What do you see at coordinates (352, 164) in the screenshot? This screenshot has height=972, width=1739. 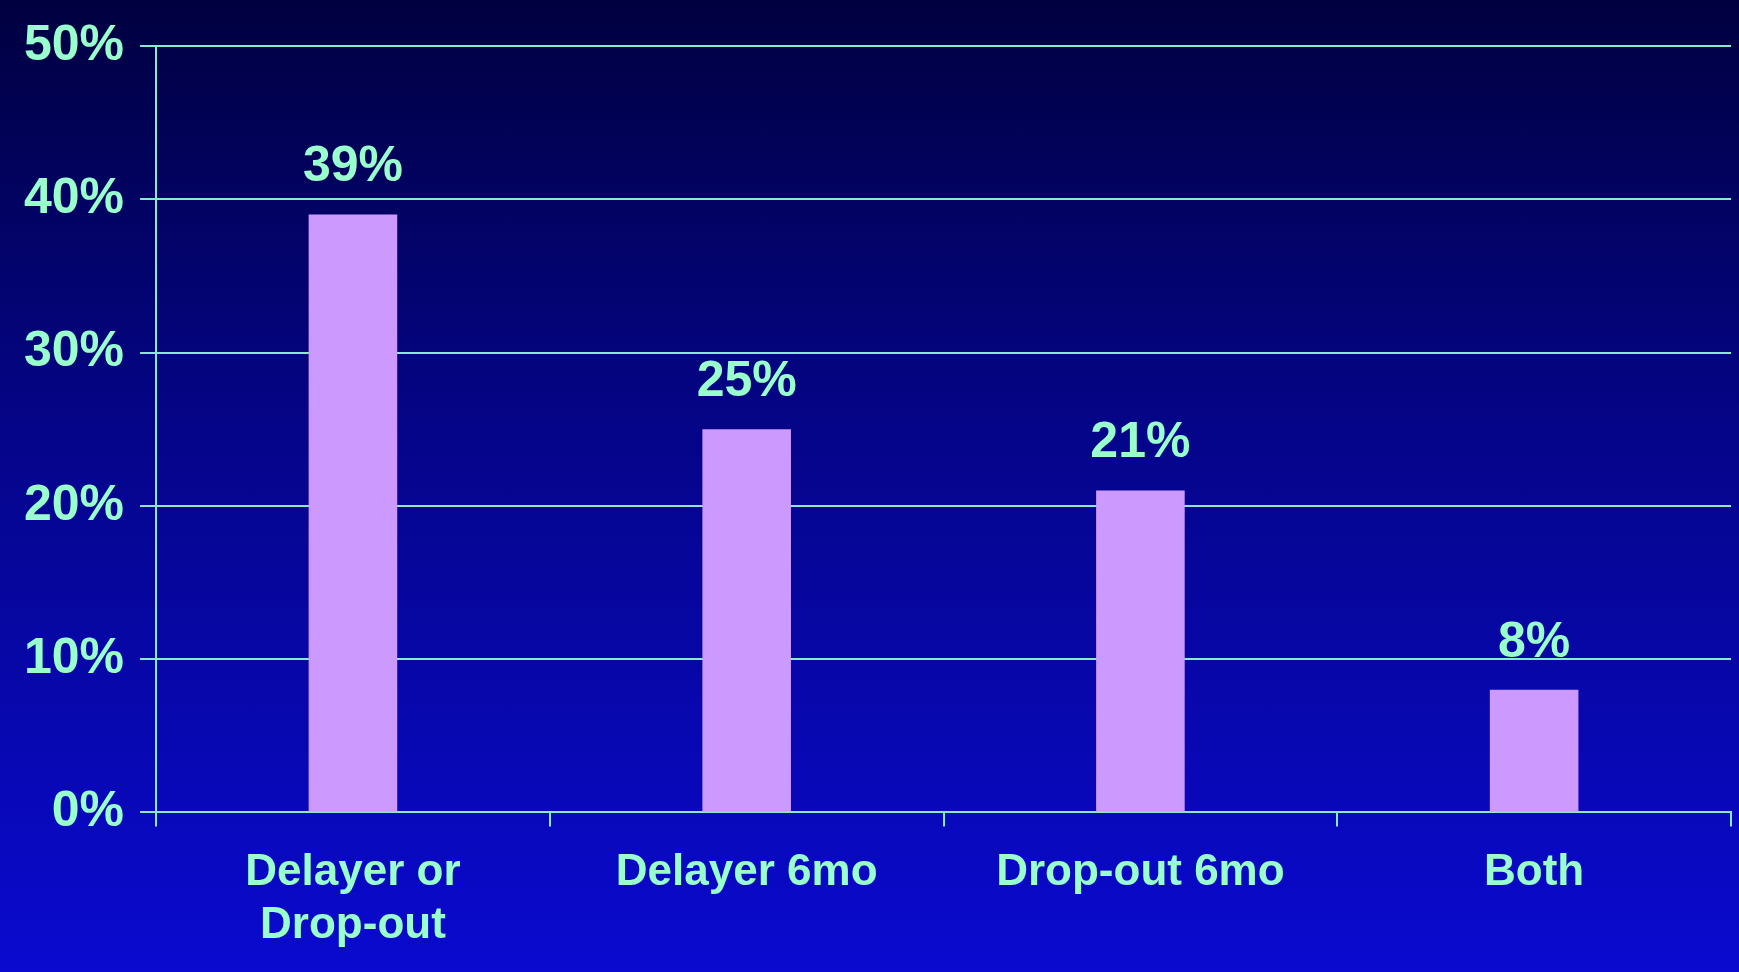 I see `data-label: 39%` at bounding box center [352, 164].